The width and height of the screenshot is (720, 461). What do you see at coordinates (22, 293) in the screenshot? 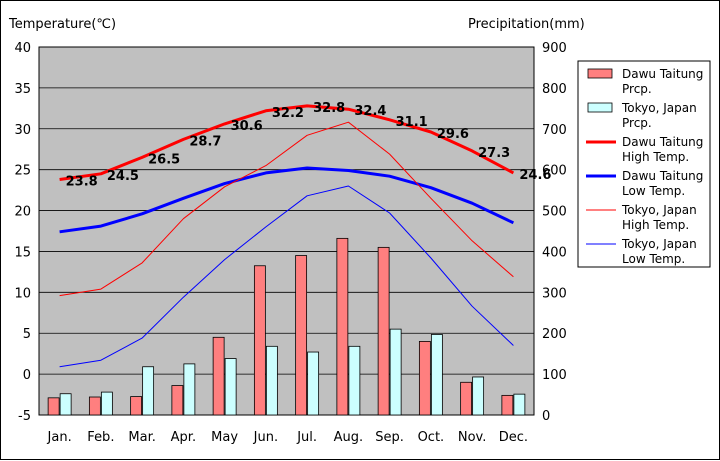
I see `temp-tick-label: 10` at bounding box center [22, 293].